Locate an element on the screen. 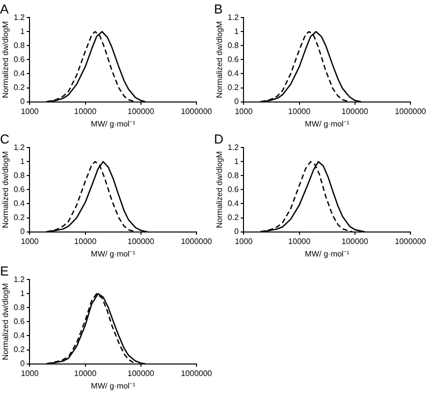 The height and width of the screenshot is (394, 428). chart-title: B is located at coordinates (218, 8).